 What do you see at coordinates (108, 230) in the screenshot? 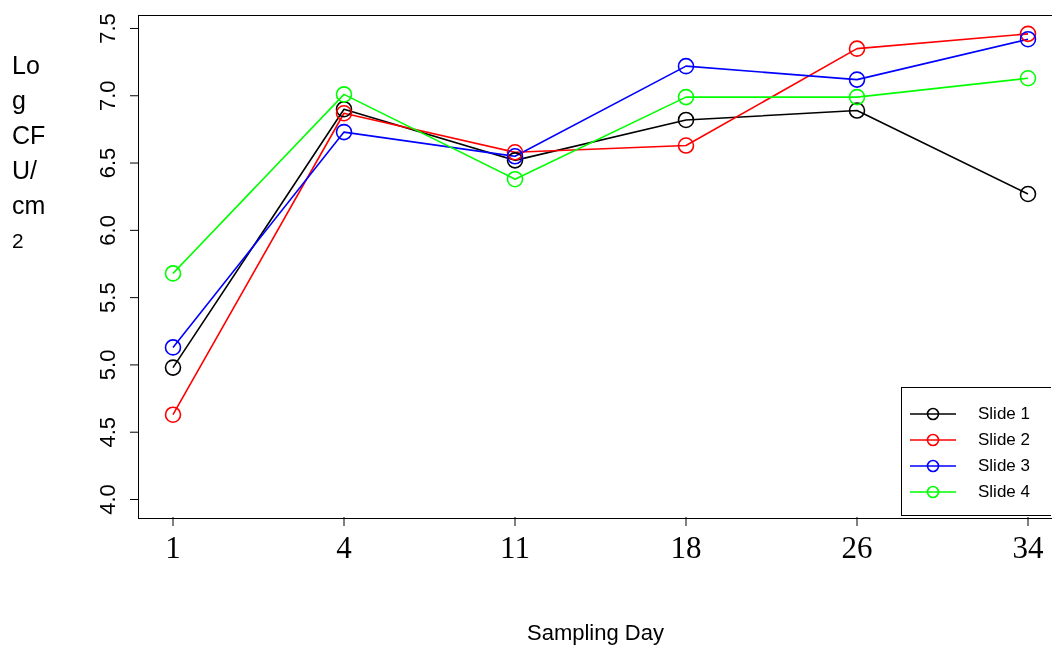
I see `y-tick-label: 6.0` at bounding box center [108, 230].